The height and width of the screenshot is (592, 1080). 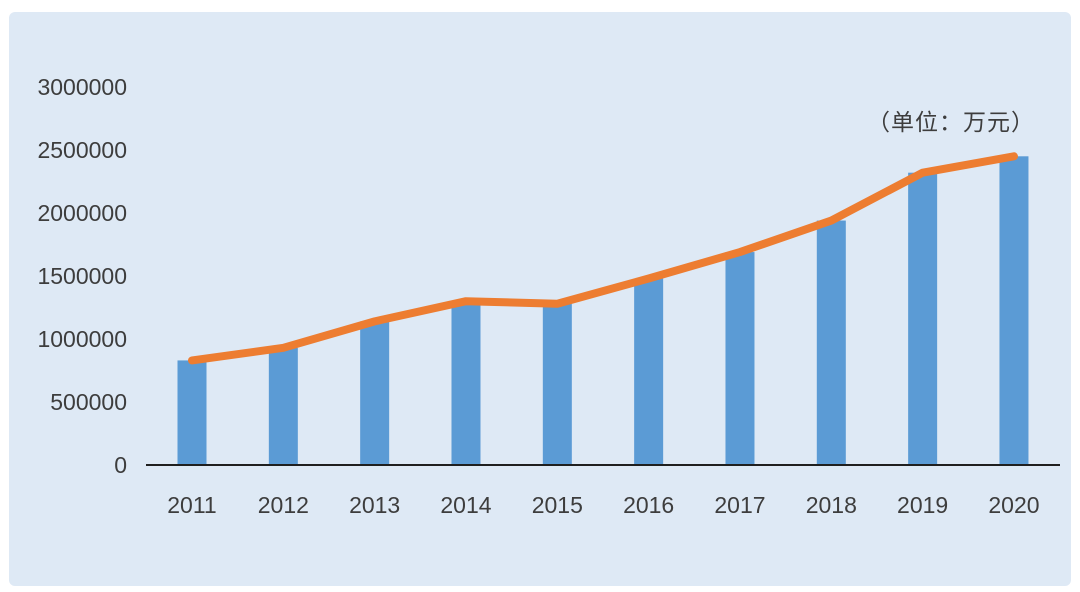 What do you see at coordinates (831, 342) in the screenshot?
I see `bar-2018` at bounding box center [831, 342].